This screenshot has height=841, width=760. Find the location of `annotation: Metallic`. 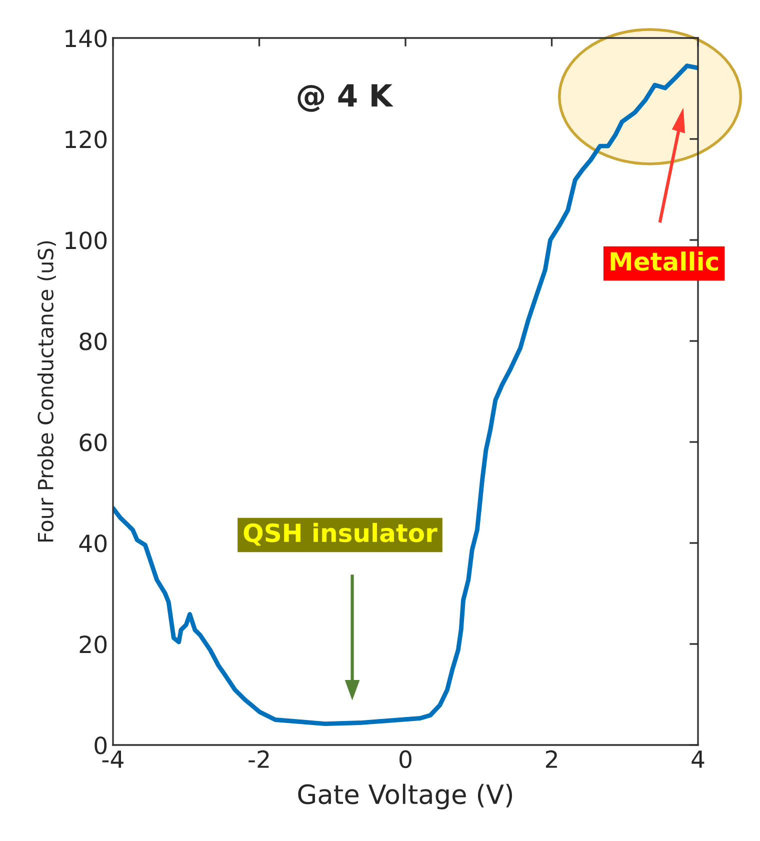

annotation: Metallic is located at coordinates (664, 261).